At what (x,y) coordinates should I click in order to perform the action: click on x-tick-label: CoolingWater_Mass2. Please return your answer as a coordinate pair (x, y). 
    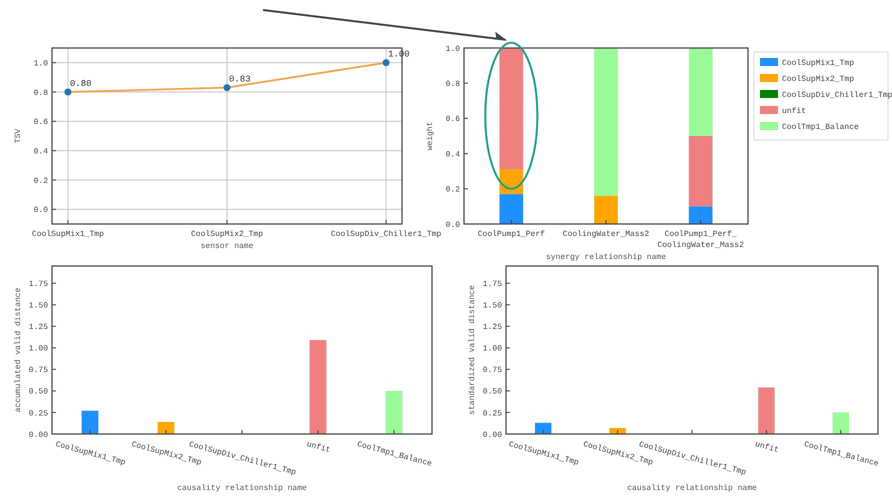
    Looking at the image, I should click on (606, 234).